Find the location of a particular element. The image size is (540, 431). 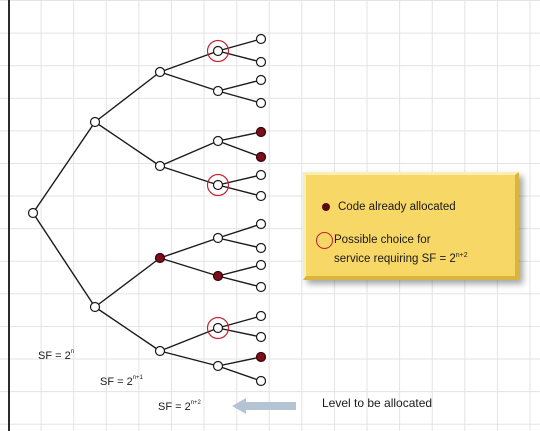

sf-label-level-n2: SF = 2n+2 is located at coordinates (179, 406).